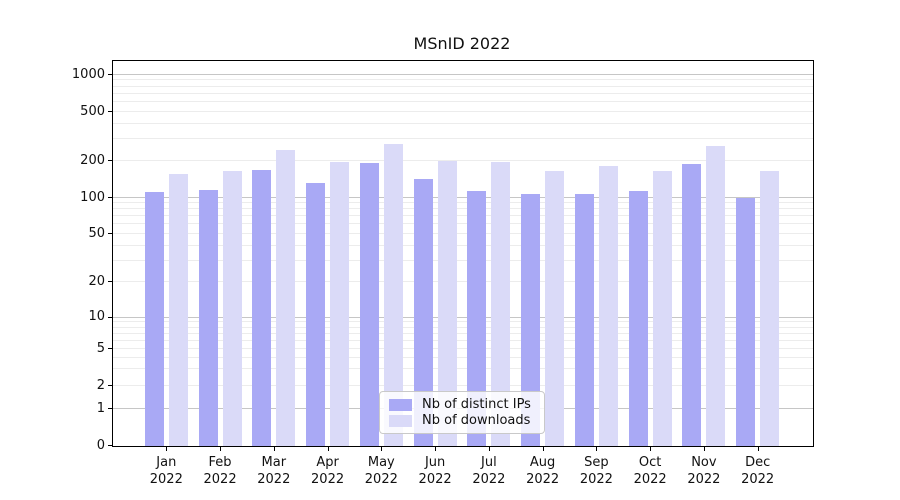 The width and height of the screenshot is (900, 500). I want to click on x-tick-label: Jun 2022, so click(435, 471).